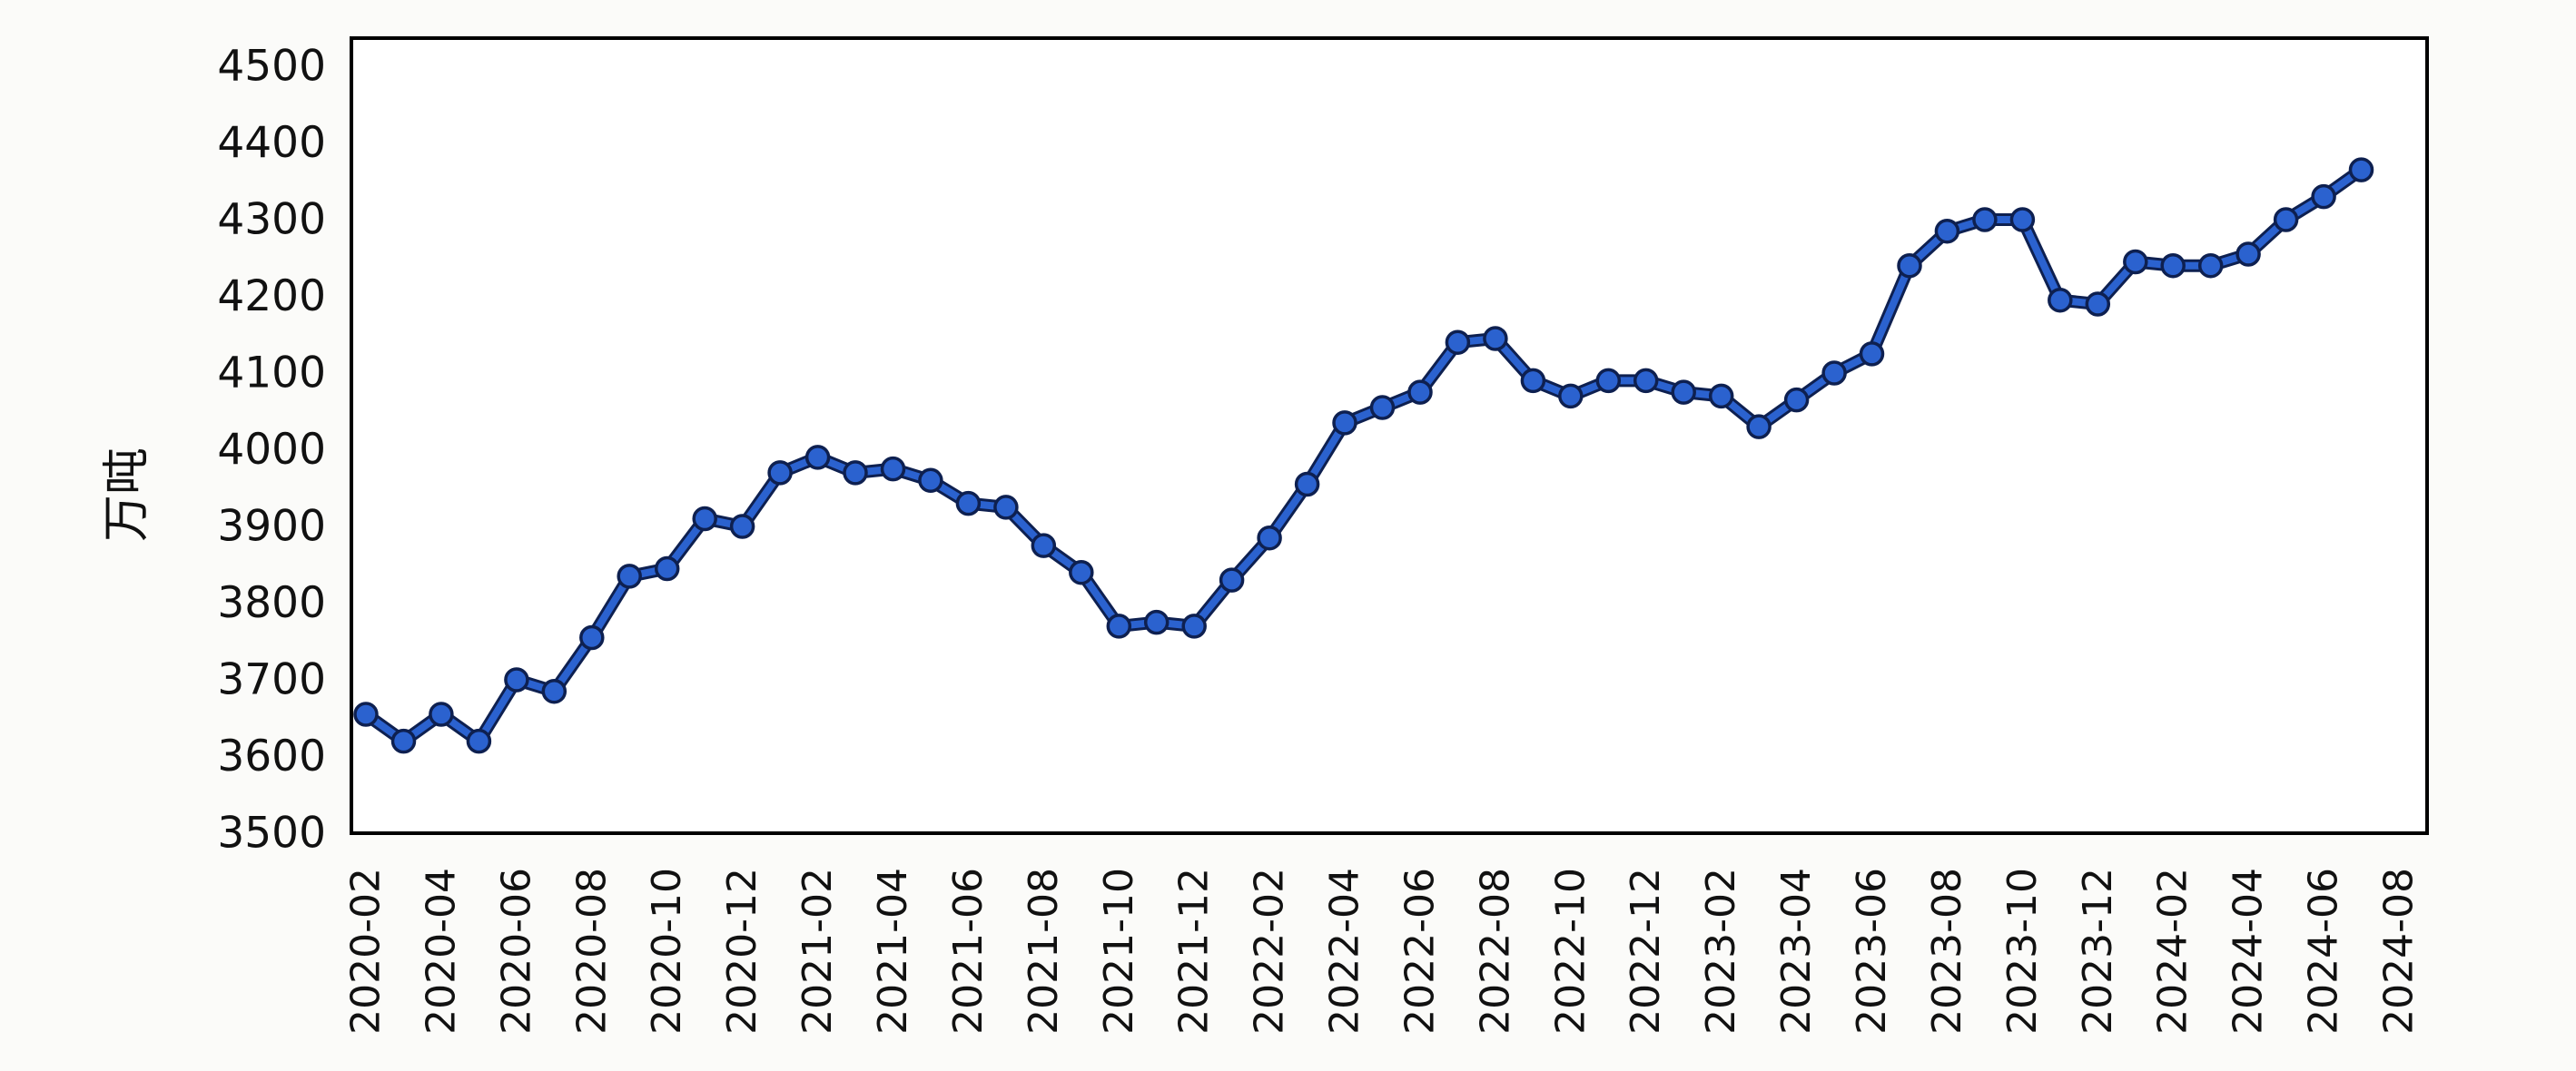 This screenshot has height=1071, width=2576. I want to click on x-tick-label: 2022-12, so click(1646, 952).